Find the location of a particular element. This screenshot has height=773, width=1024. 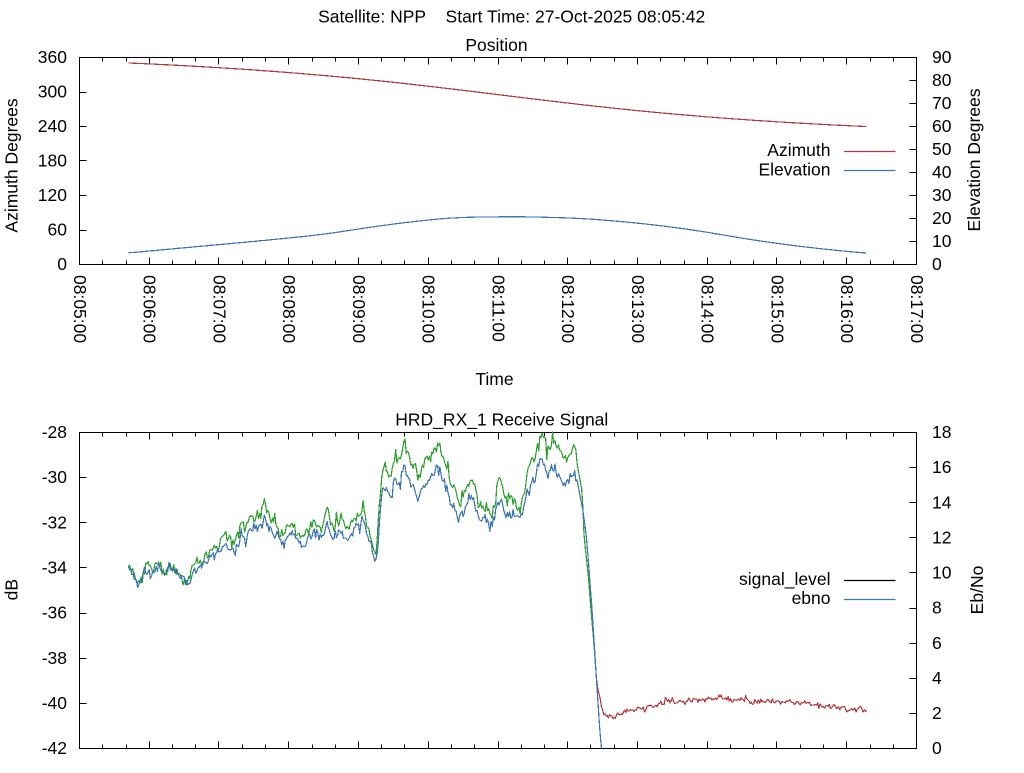

svg-text: 2 is located at coordinates (937, 713).